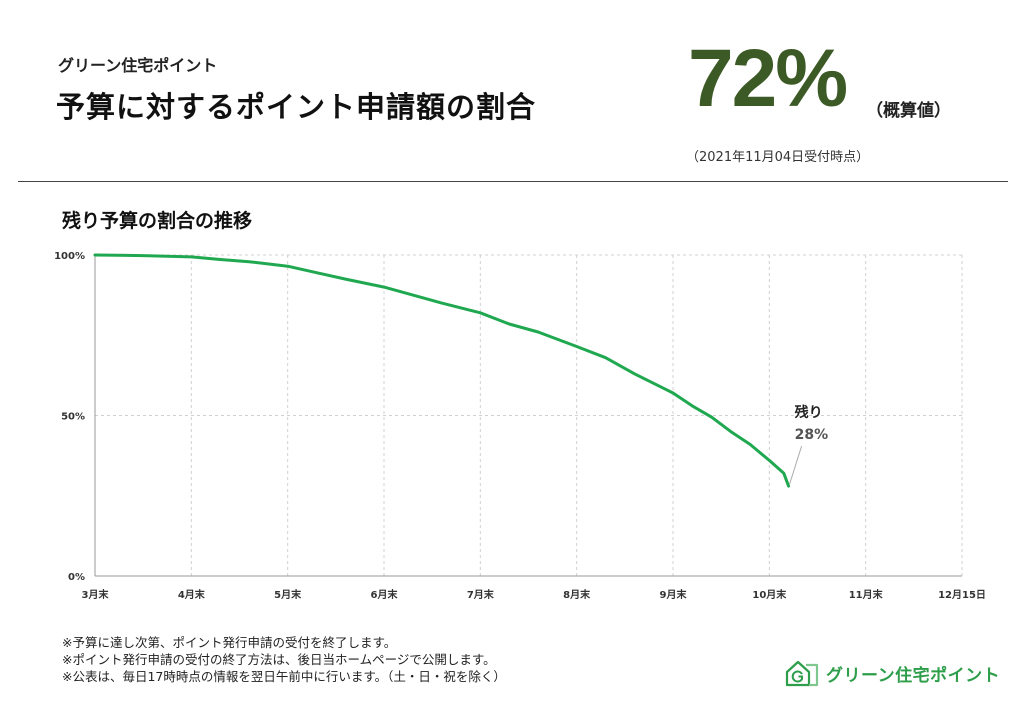 The width and height of the screenshot is (1024, 709). Describe the element at coordinates (73, 417) in the screenshot. I see `y-tick-label: 50%` at that location.